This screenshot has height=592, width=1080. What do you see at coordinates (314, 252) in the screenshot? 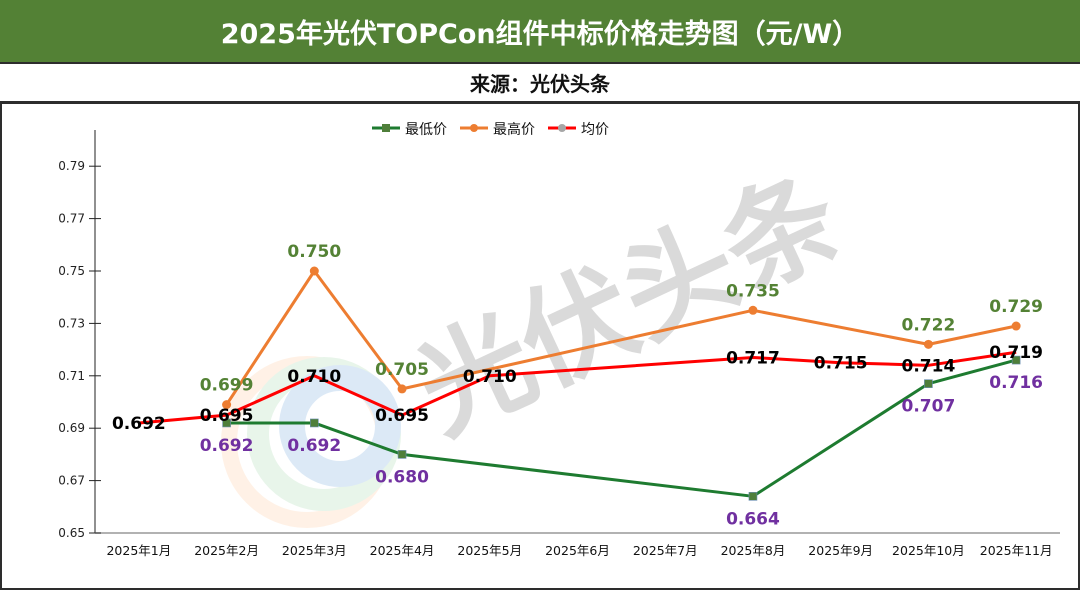
I see `data-label-max: 0.750` at bounding box center [314, 252].